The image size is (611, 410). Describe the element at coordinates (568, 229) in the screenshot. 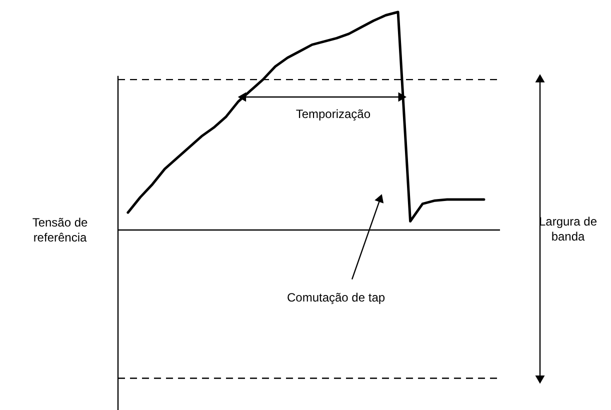

I see `text: Largura de banda` at that location.